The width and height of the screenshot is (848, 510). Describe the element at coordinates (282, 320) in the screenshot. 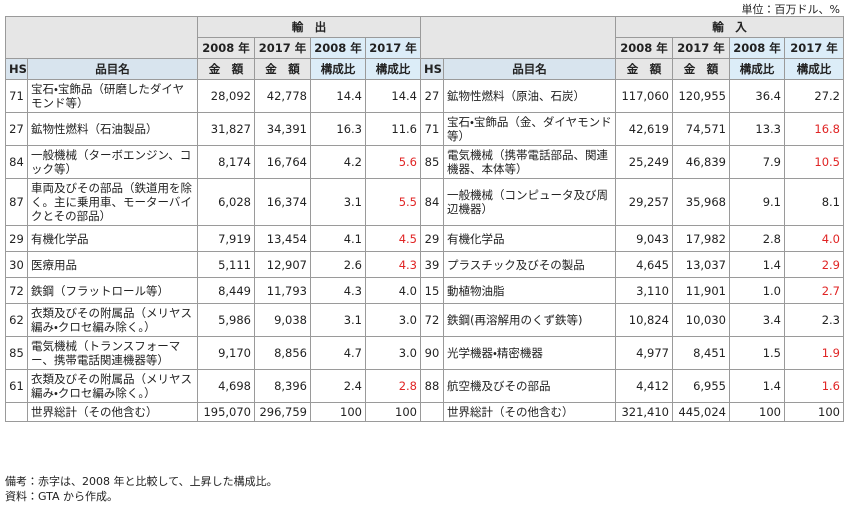

I see `amount: 9,038` at that location.